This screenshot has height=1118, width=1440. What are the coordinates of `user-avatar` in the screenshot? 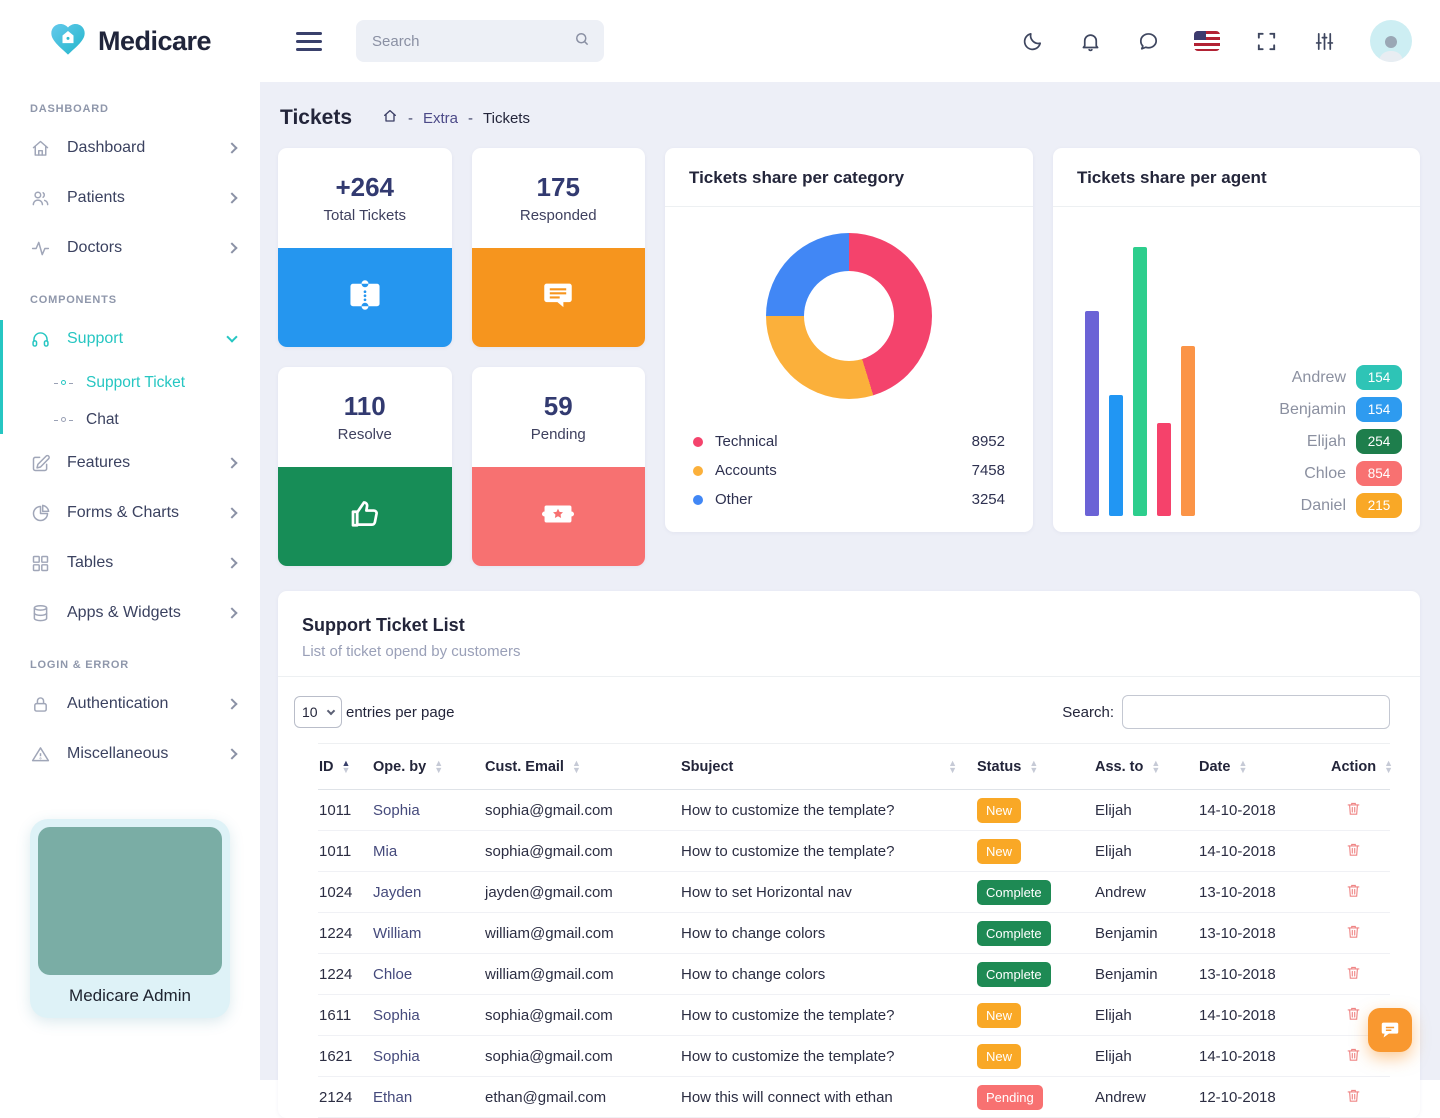 It's located at (1391, 41).